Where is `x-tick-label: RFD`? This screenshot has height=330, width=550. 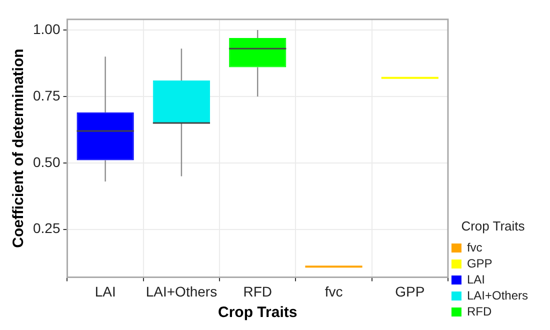 x-tick-label: RFD is located at coordinates (257, 291).